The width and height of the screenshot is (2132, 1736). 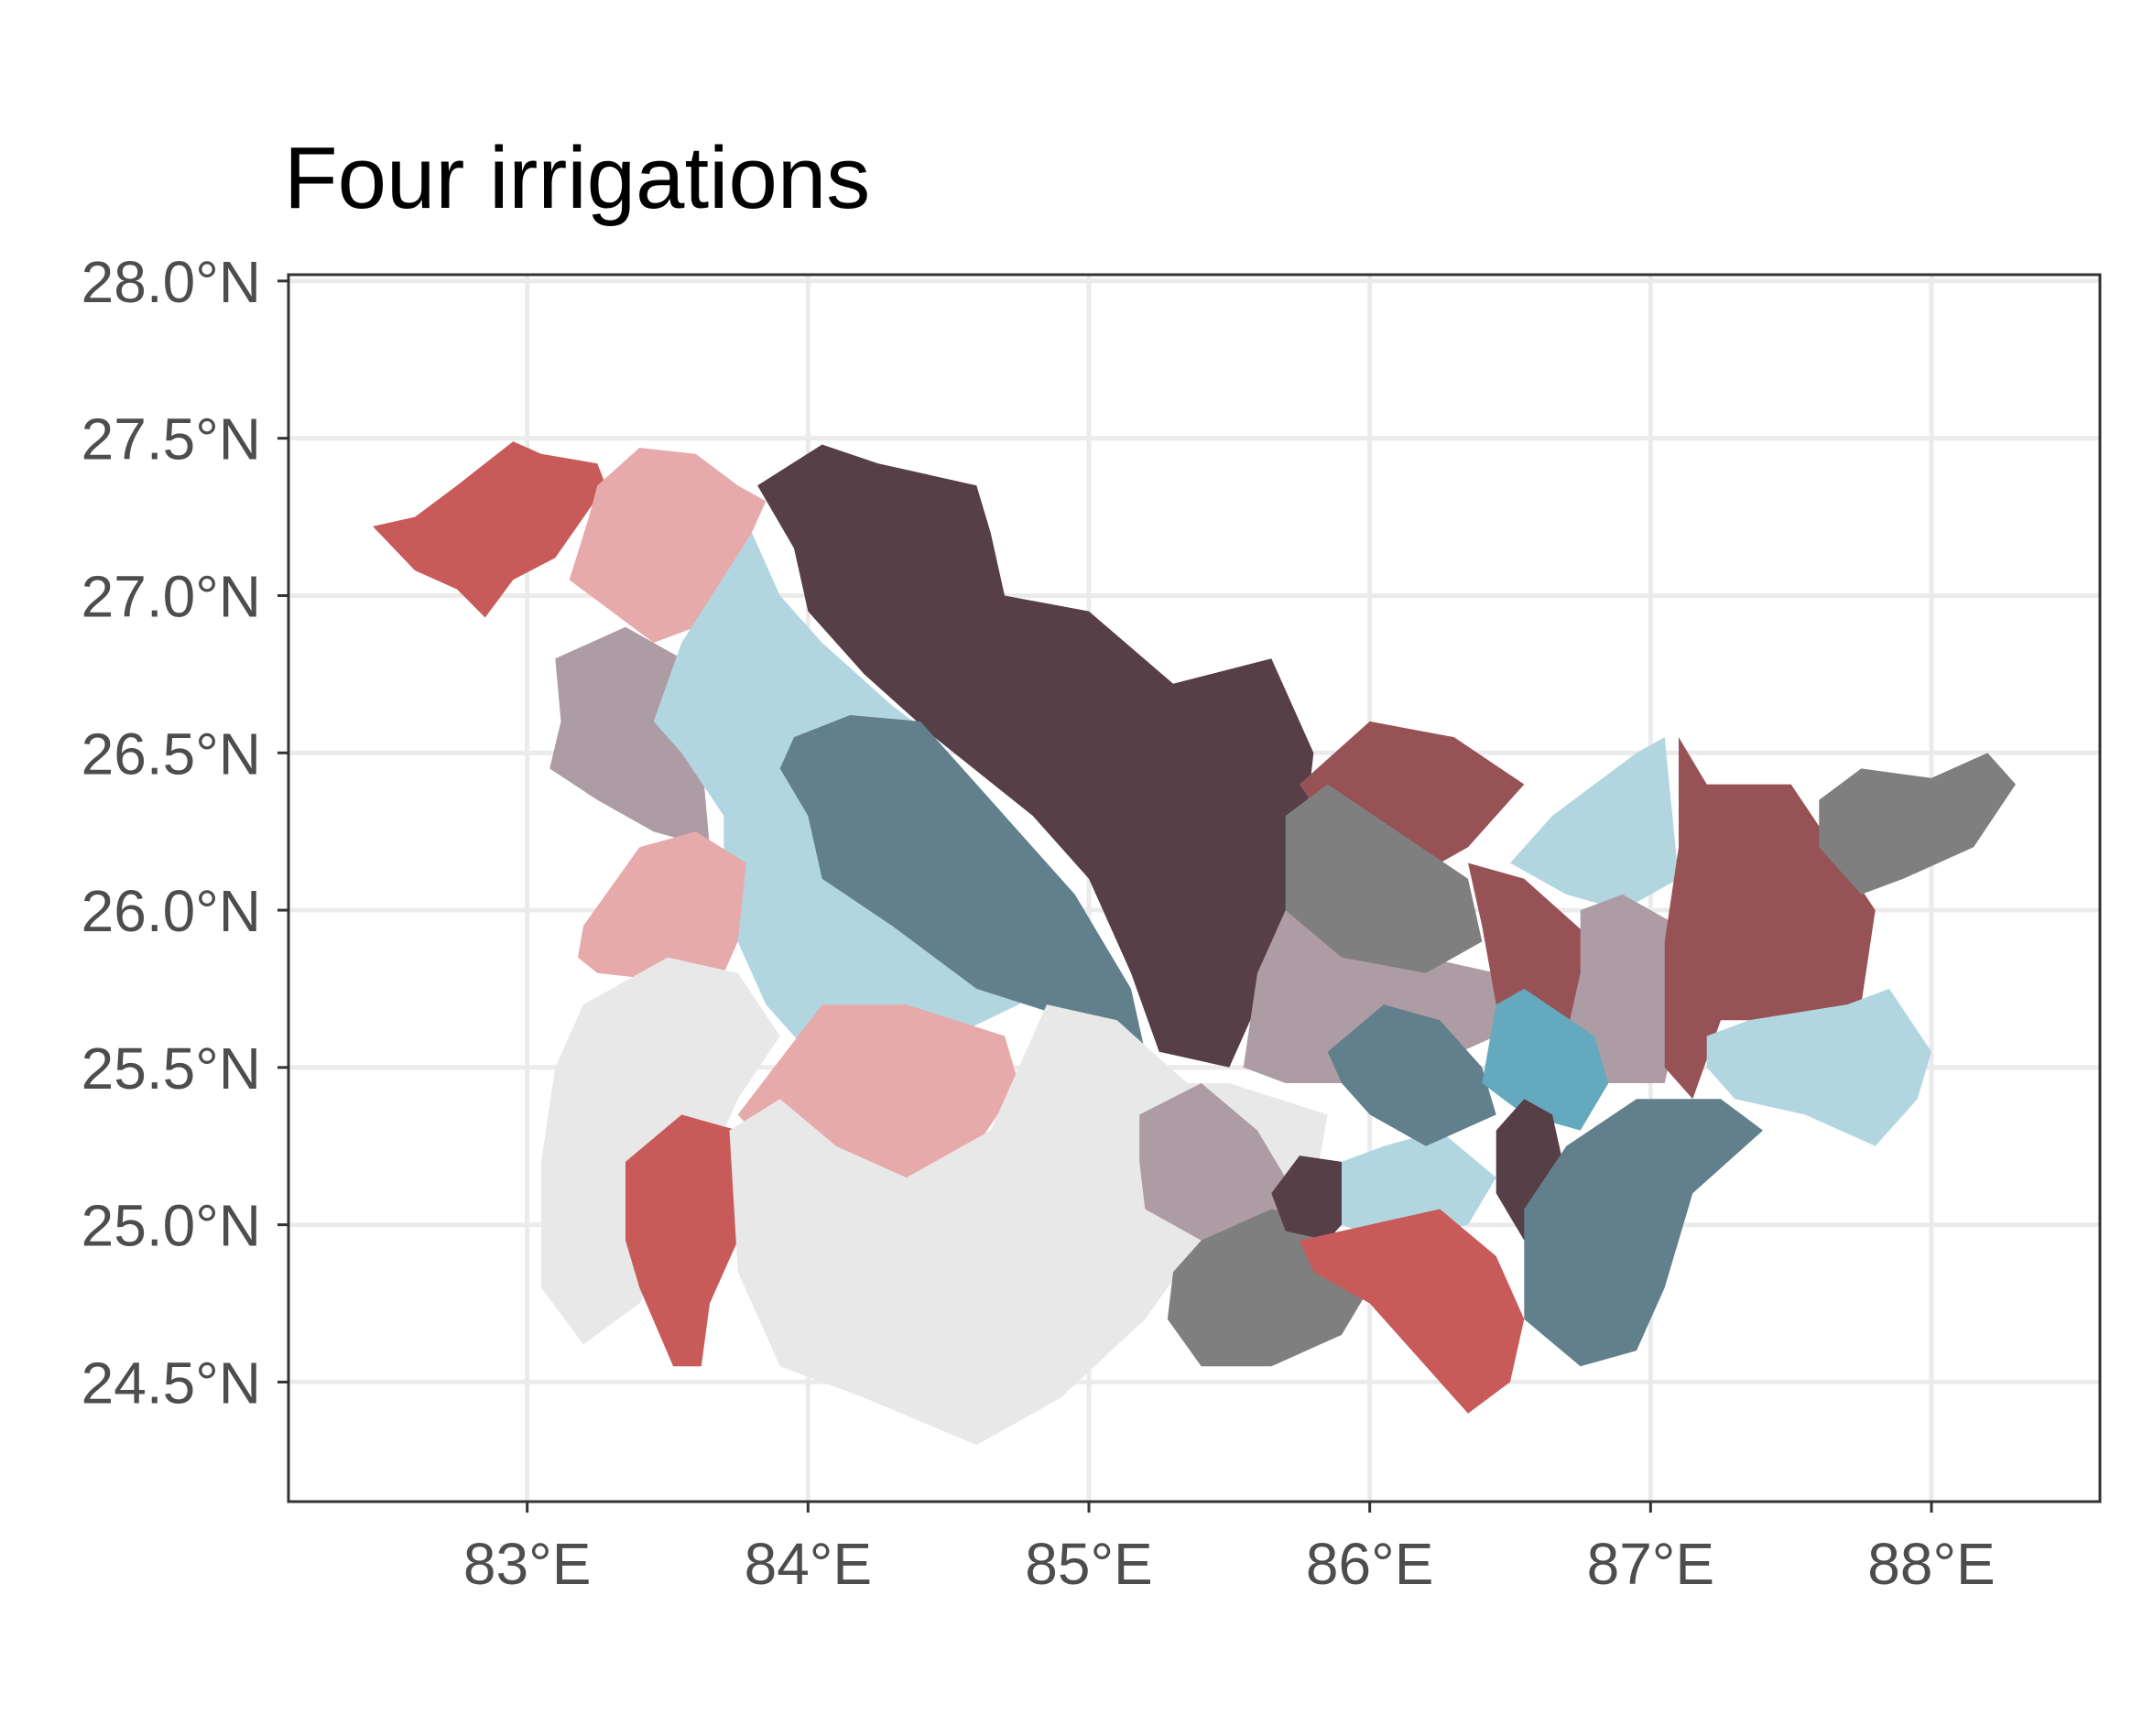 I want to click on district-champaran-plum, so click(x=1035, y=756).